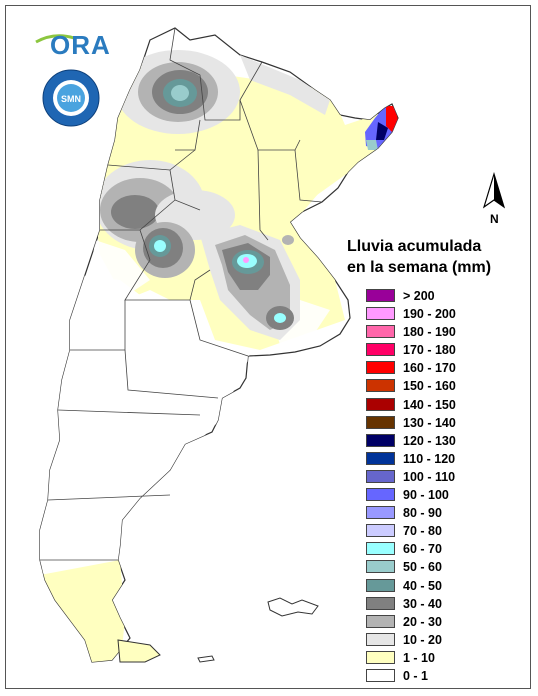 The image size is (538, 696). Describe the element at coordinates (285, 85) in the screenshot. I see `rain-zone-10-20-northeast` at that location.